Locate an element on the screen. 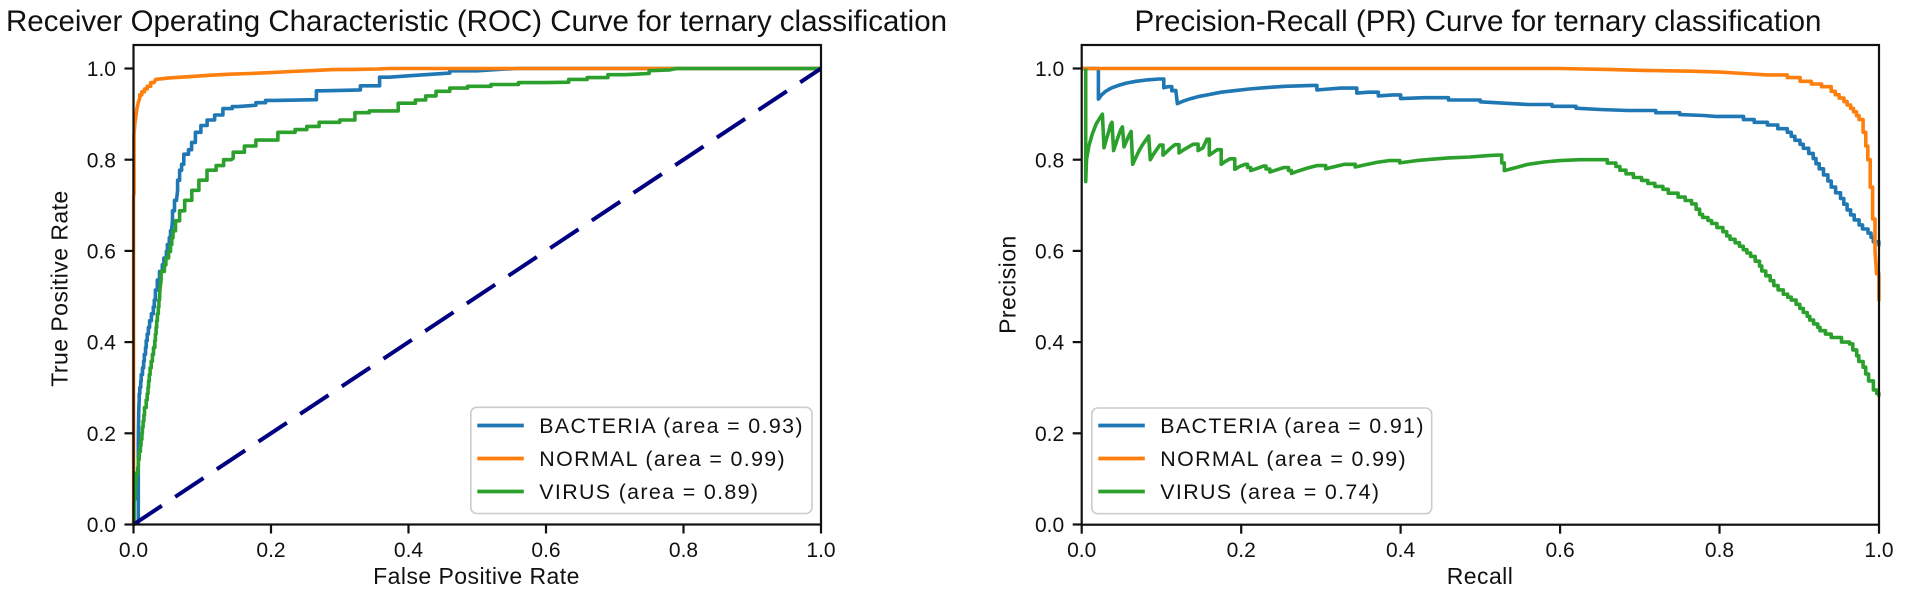  svg-text: BACTERIA (area = 0.93) is located at coordinates (671, 426).